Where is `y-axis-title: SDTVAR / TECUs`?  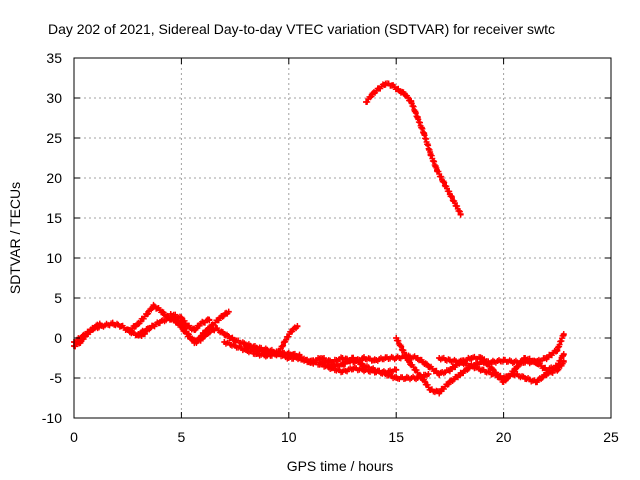
y-axis-title: SDTVAR / TECUs is located at coordinates (15, 238).